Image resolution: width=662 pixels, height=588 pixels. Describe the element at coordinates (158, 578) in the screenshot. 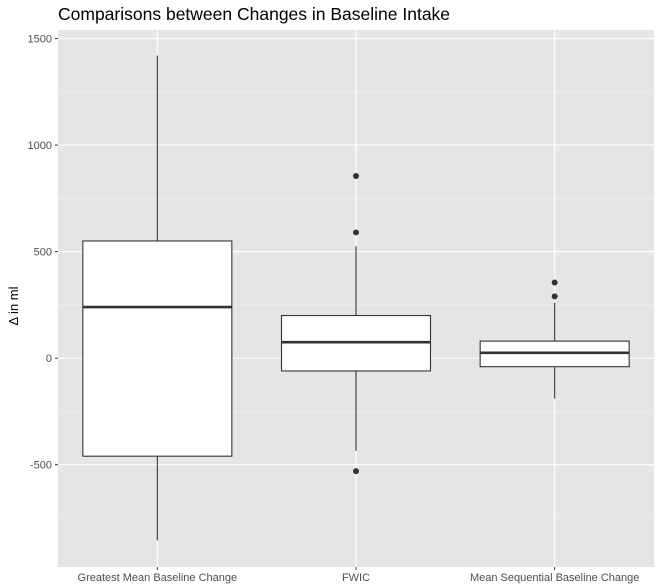

I see `x-tick-label: Greatest Mean Baseline Change` at that location.